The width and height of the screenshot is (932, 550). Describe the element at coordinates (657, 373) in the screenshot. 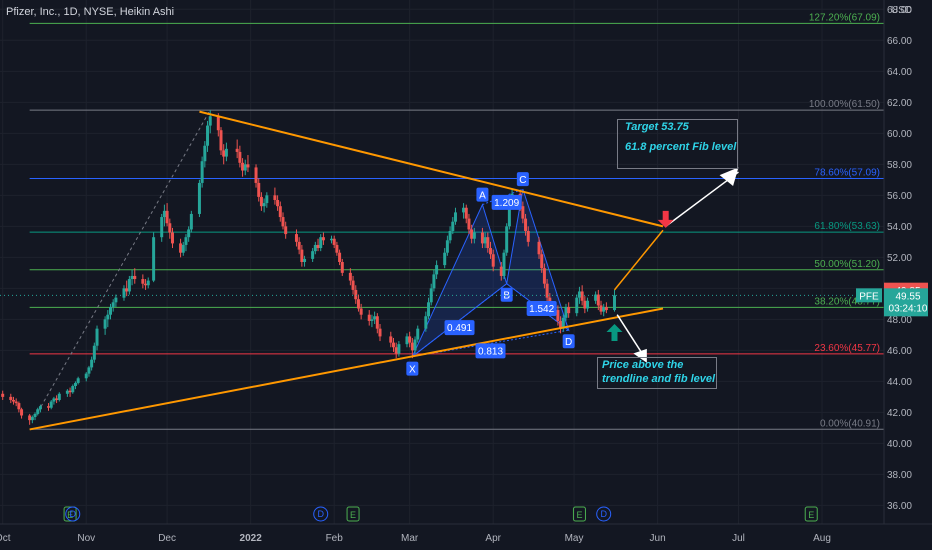

I see `trend-note: Price above the trendline and fib level` at that location.